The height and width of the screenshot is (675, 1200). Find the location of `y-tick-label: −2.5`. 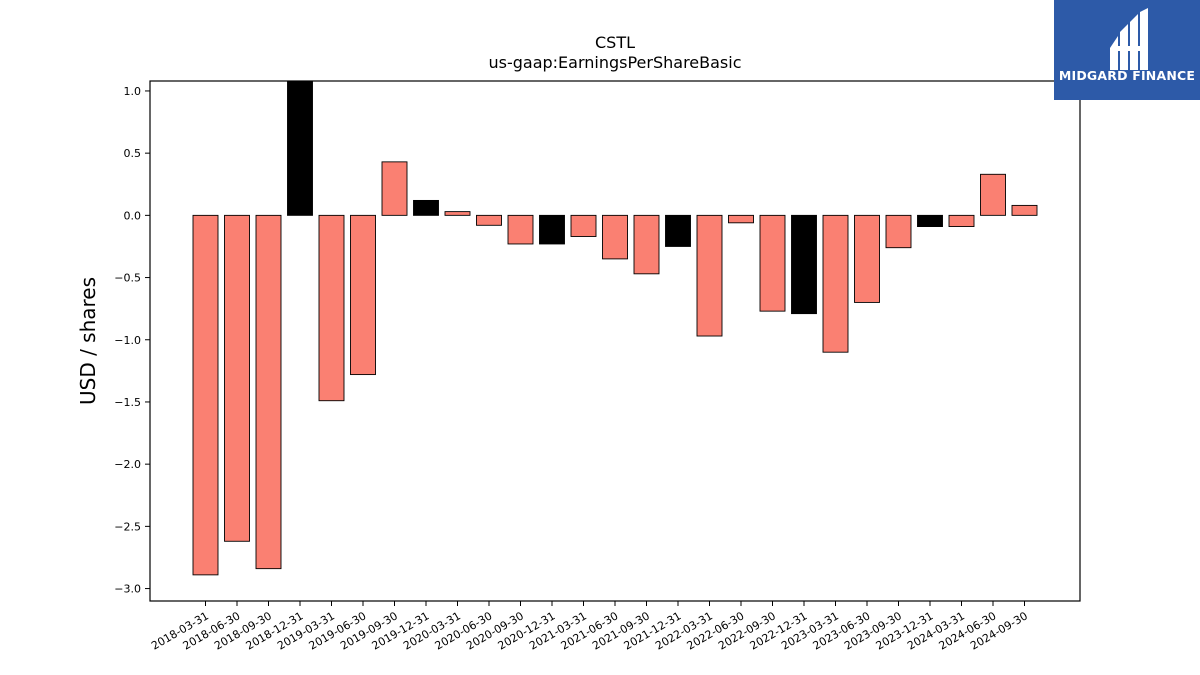

y-tick-label: −2.5 is located at coordinates (127, 526).